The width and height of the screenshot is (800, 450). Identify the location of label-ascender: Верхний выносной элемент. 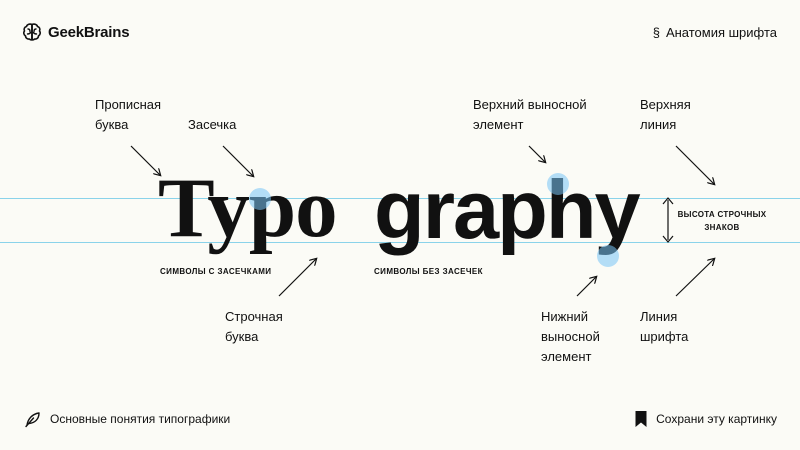
(530, 114).